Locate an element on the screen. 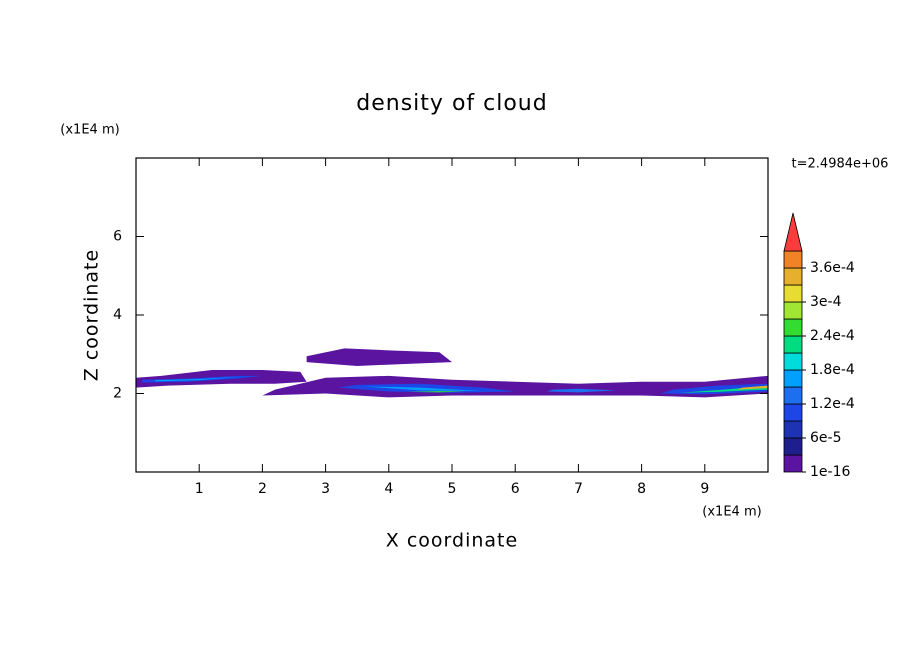 The width and height of the screenshot is (904, 654). x-tick-label: 7 is located at coordinates (578, 489).